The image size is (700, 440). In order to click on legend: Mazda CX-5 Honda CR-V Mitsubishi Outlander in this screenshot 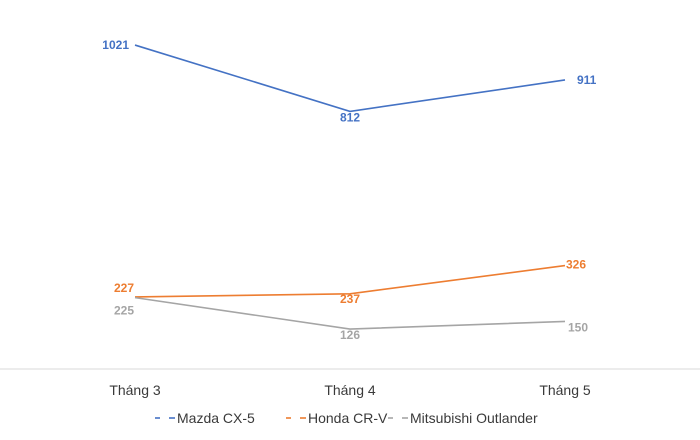, I will do `click(346, 418)`.